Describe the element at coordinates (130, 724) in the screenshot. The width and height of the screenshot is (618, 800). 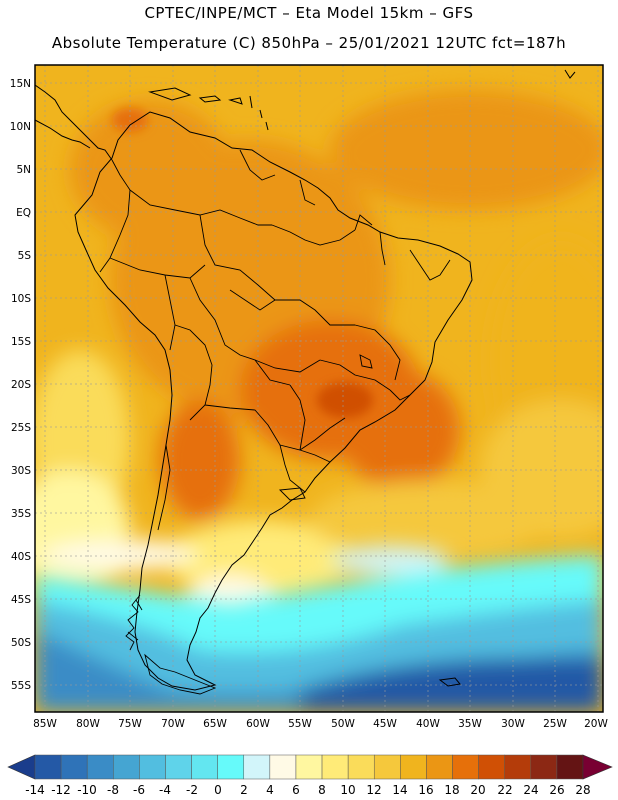
I see `lon-label: 75W` at that location.